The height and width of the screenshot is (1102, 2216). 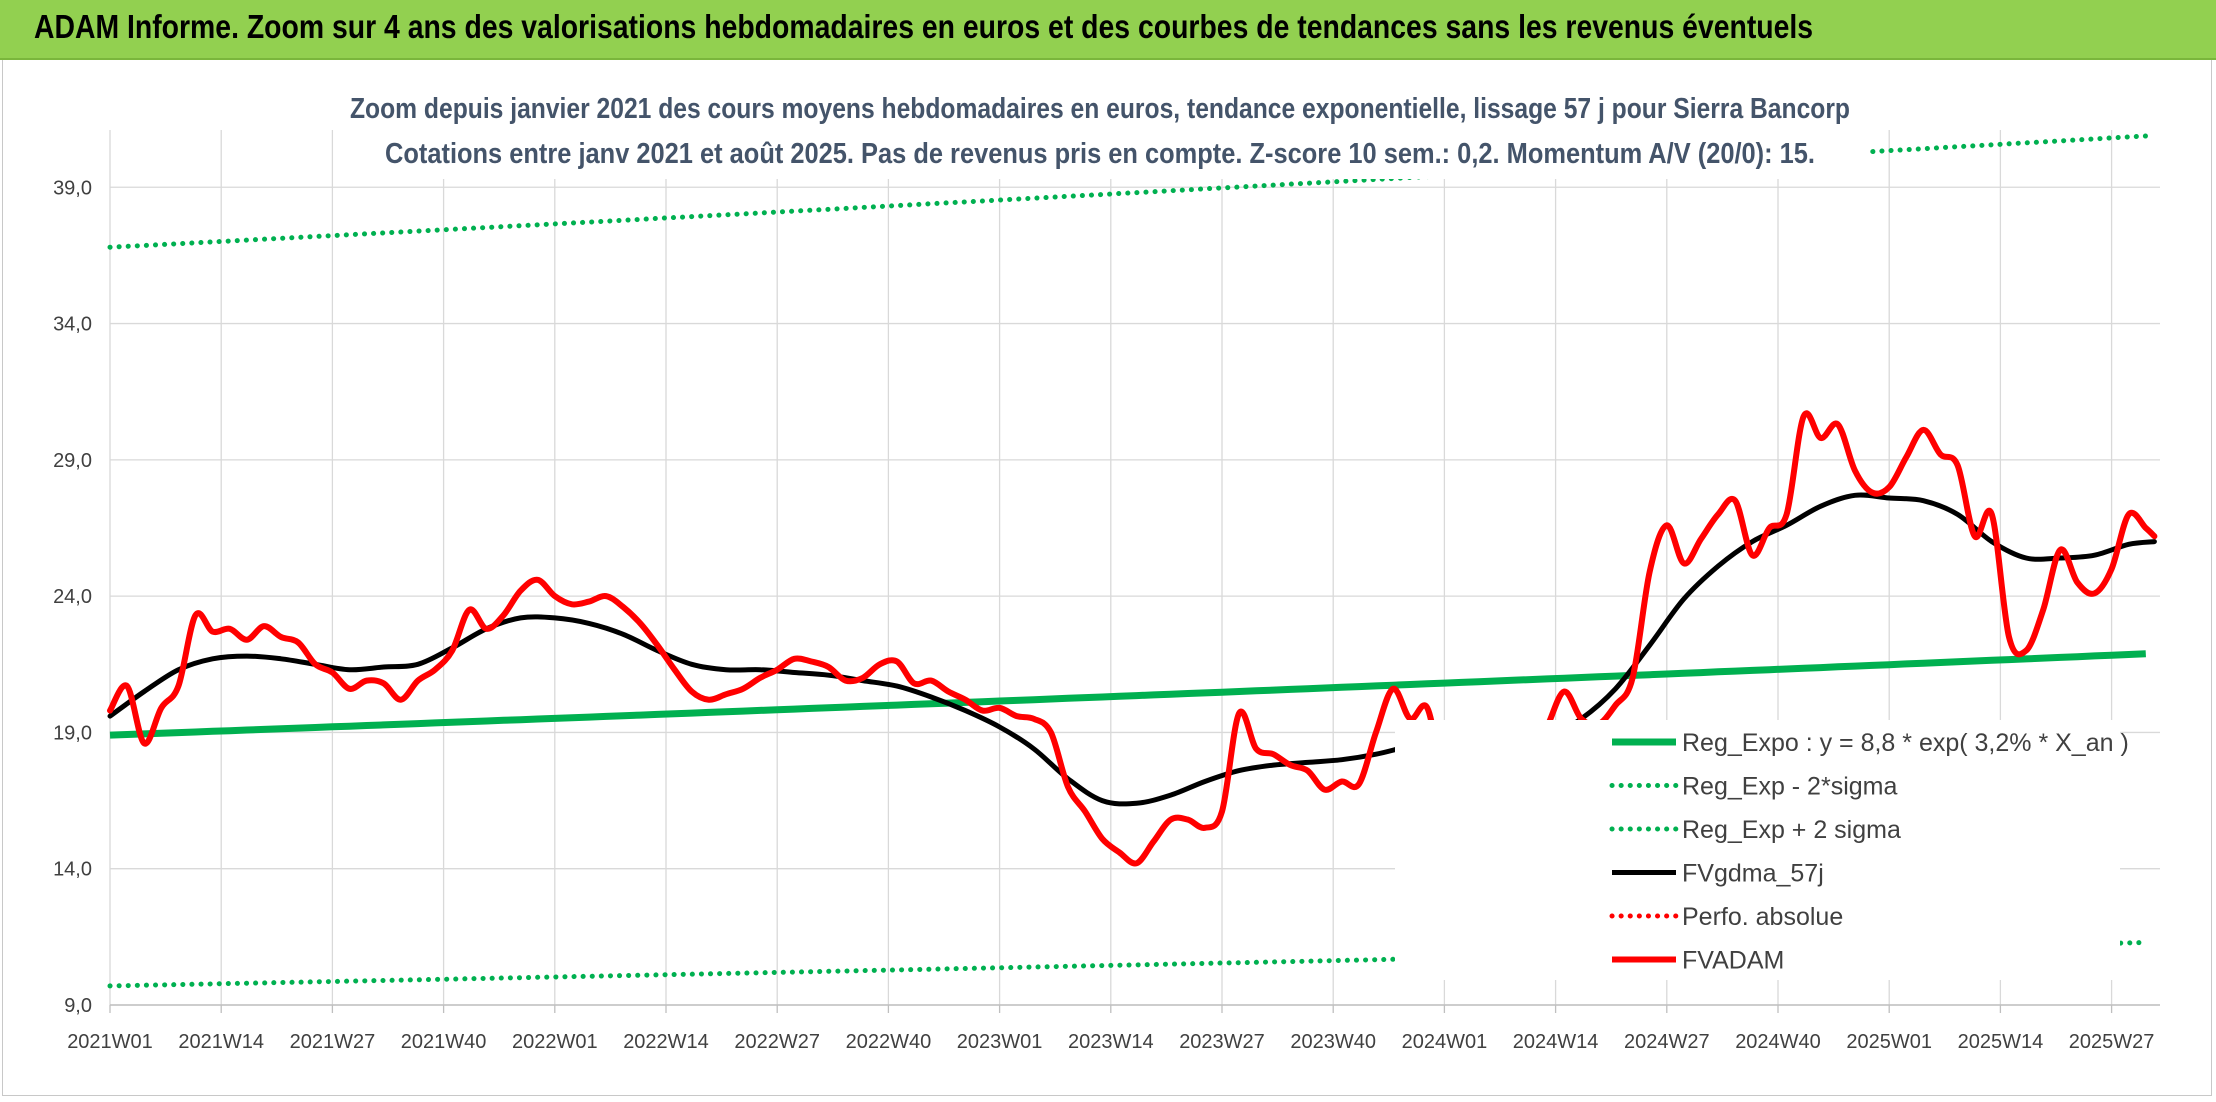 I want to click on legend-label: FVgdma_57j, so click(x=1753, y=874).